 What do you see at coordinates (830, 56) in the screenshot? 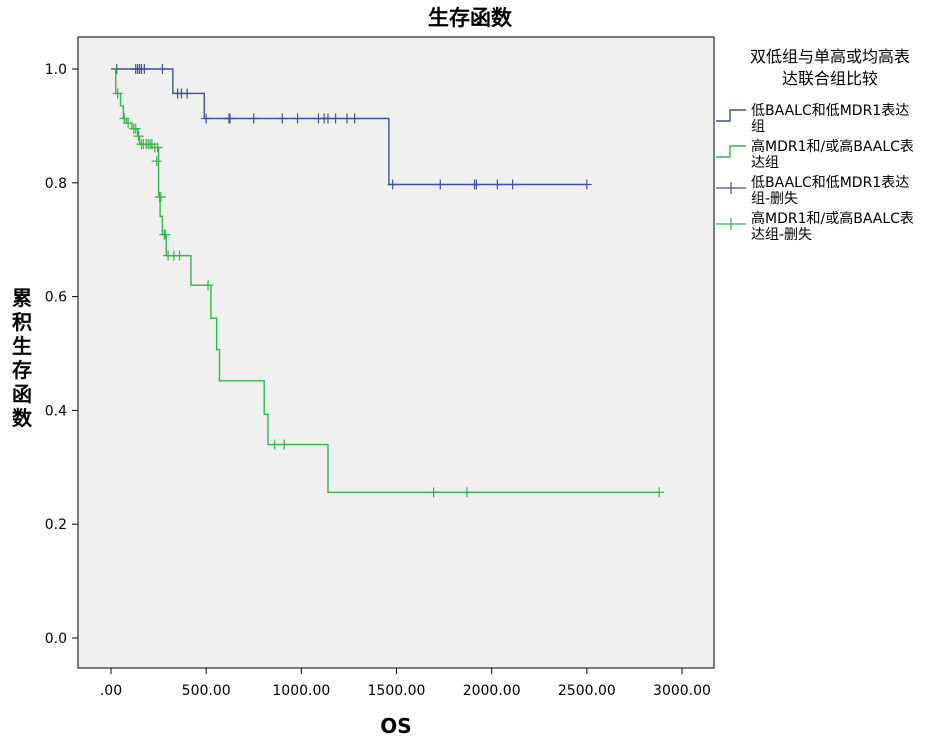
I see `legend-title: 双低组与单高或均高表` at bounding box center [830, 56].